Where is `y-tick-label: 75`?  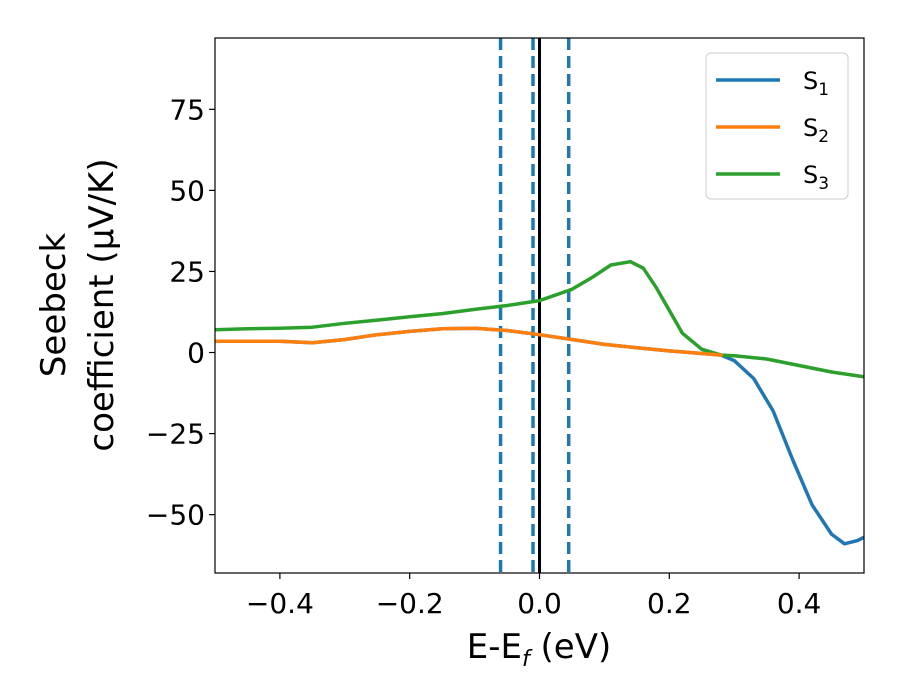 y-tick-label: 75 is located at coordinates (187, 109).